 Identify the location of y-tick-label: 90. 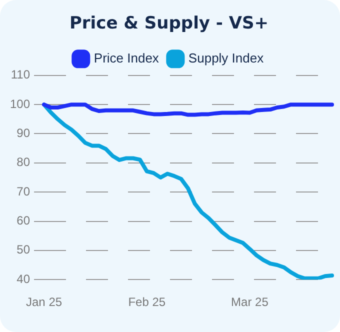
(23, 133).